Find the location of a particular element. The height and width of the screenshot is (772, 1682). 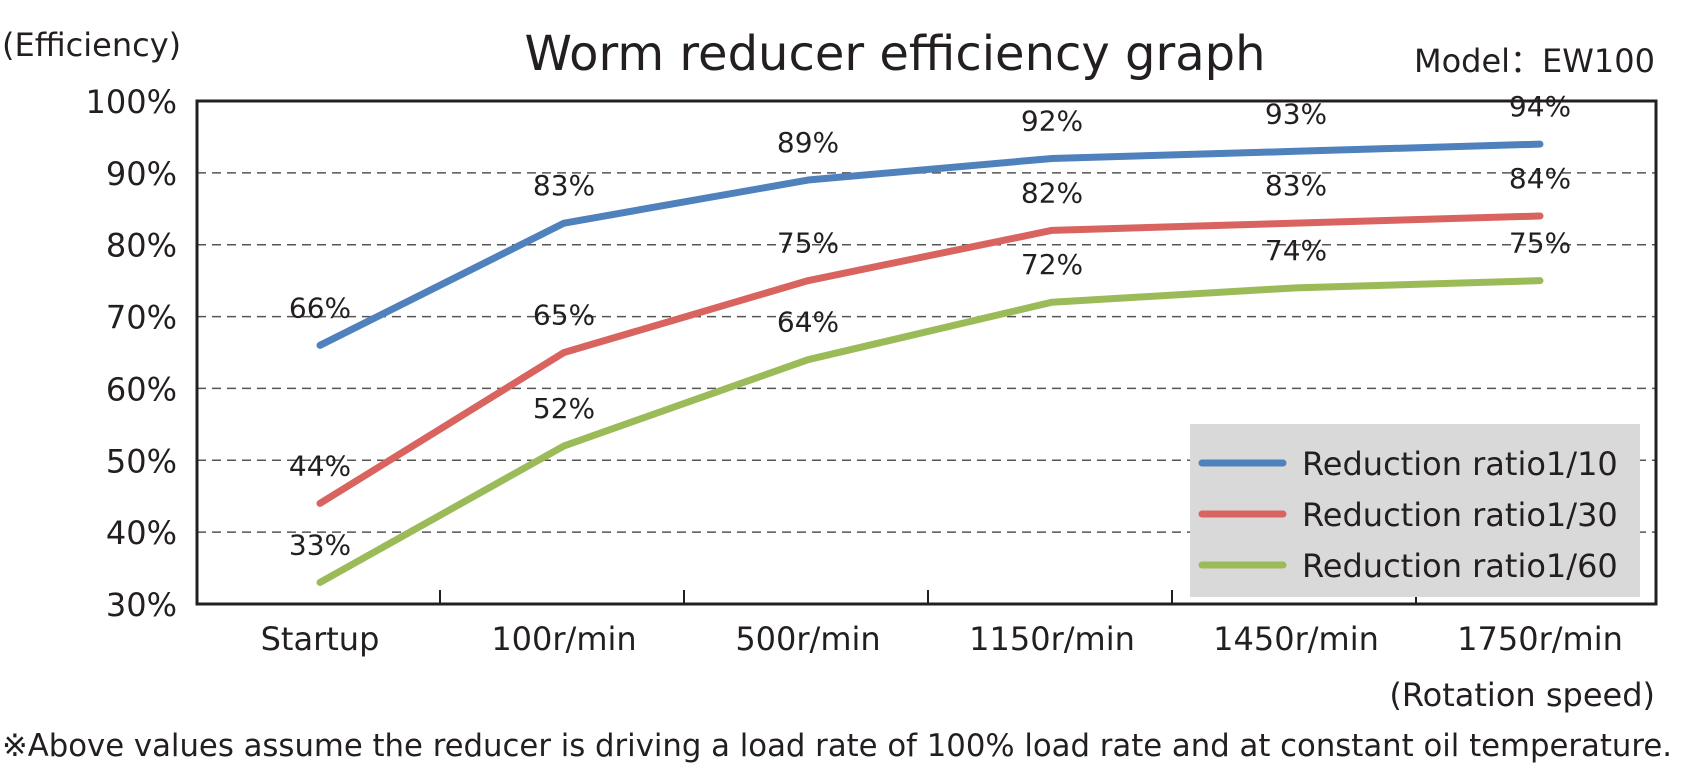

data-label: 84% is located at coordinates (1540, 178).